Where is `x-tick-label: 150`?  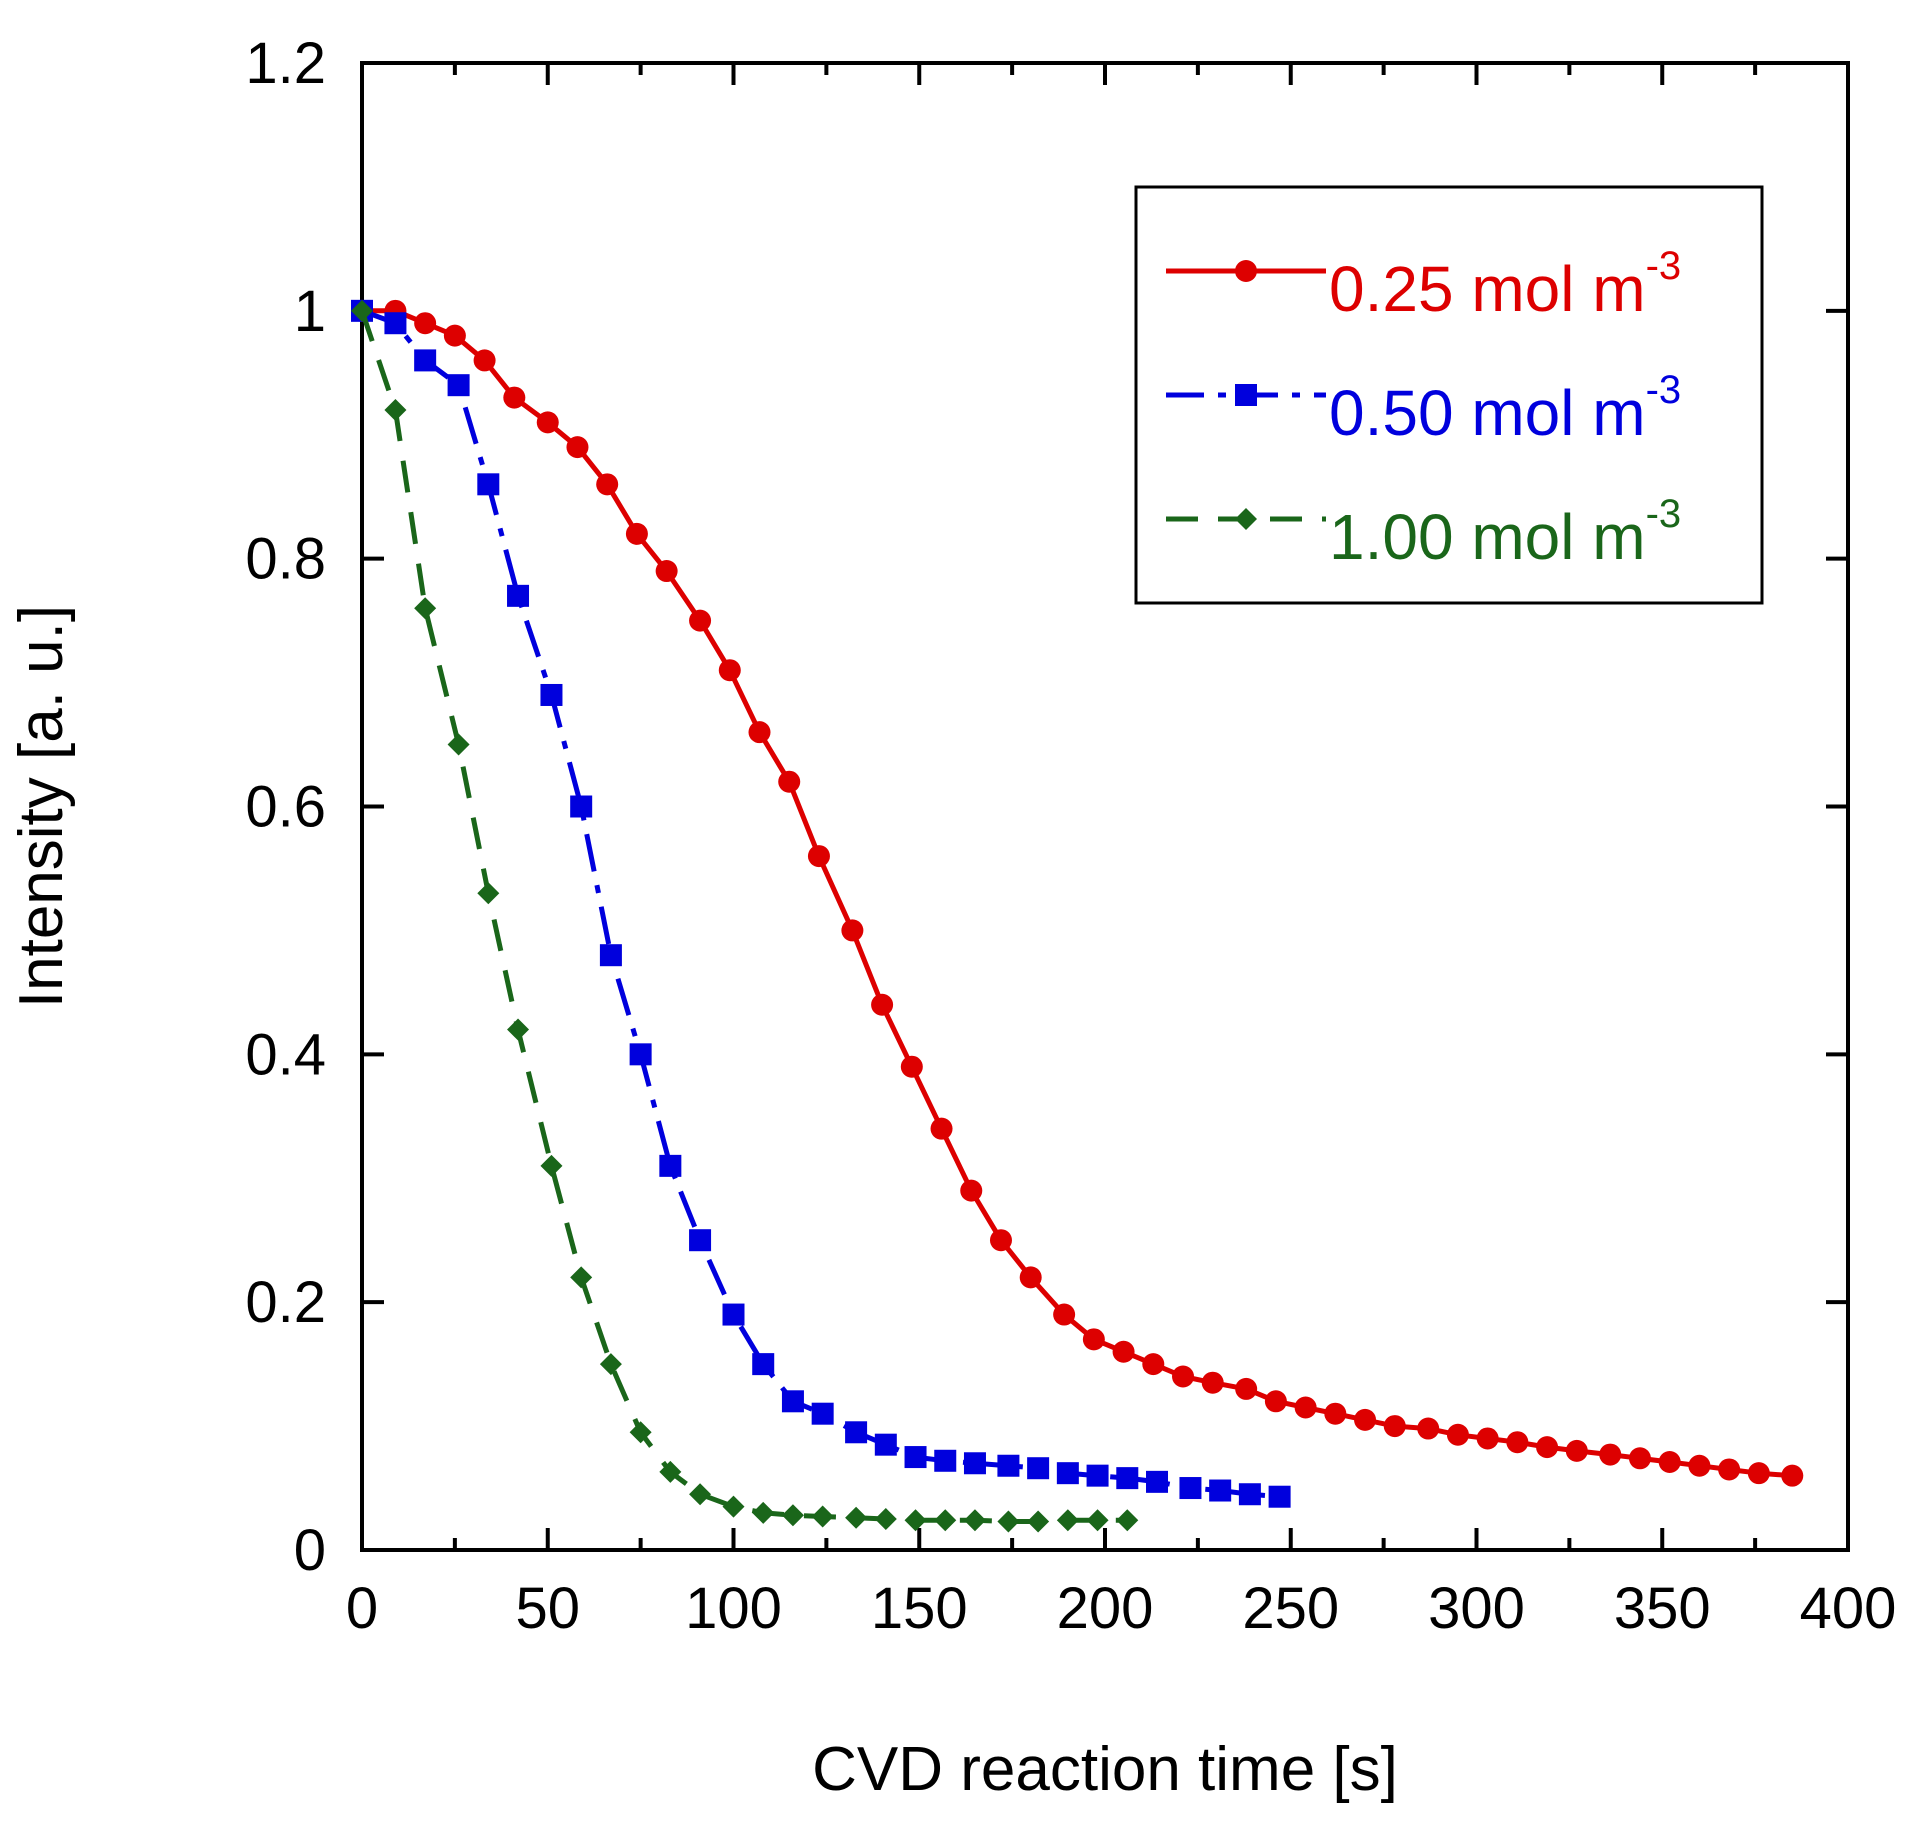
x-tick-label: 150 is located at coordinates (919, 1608).